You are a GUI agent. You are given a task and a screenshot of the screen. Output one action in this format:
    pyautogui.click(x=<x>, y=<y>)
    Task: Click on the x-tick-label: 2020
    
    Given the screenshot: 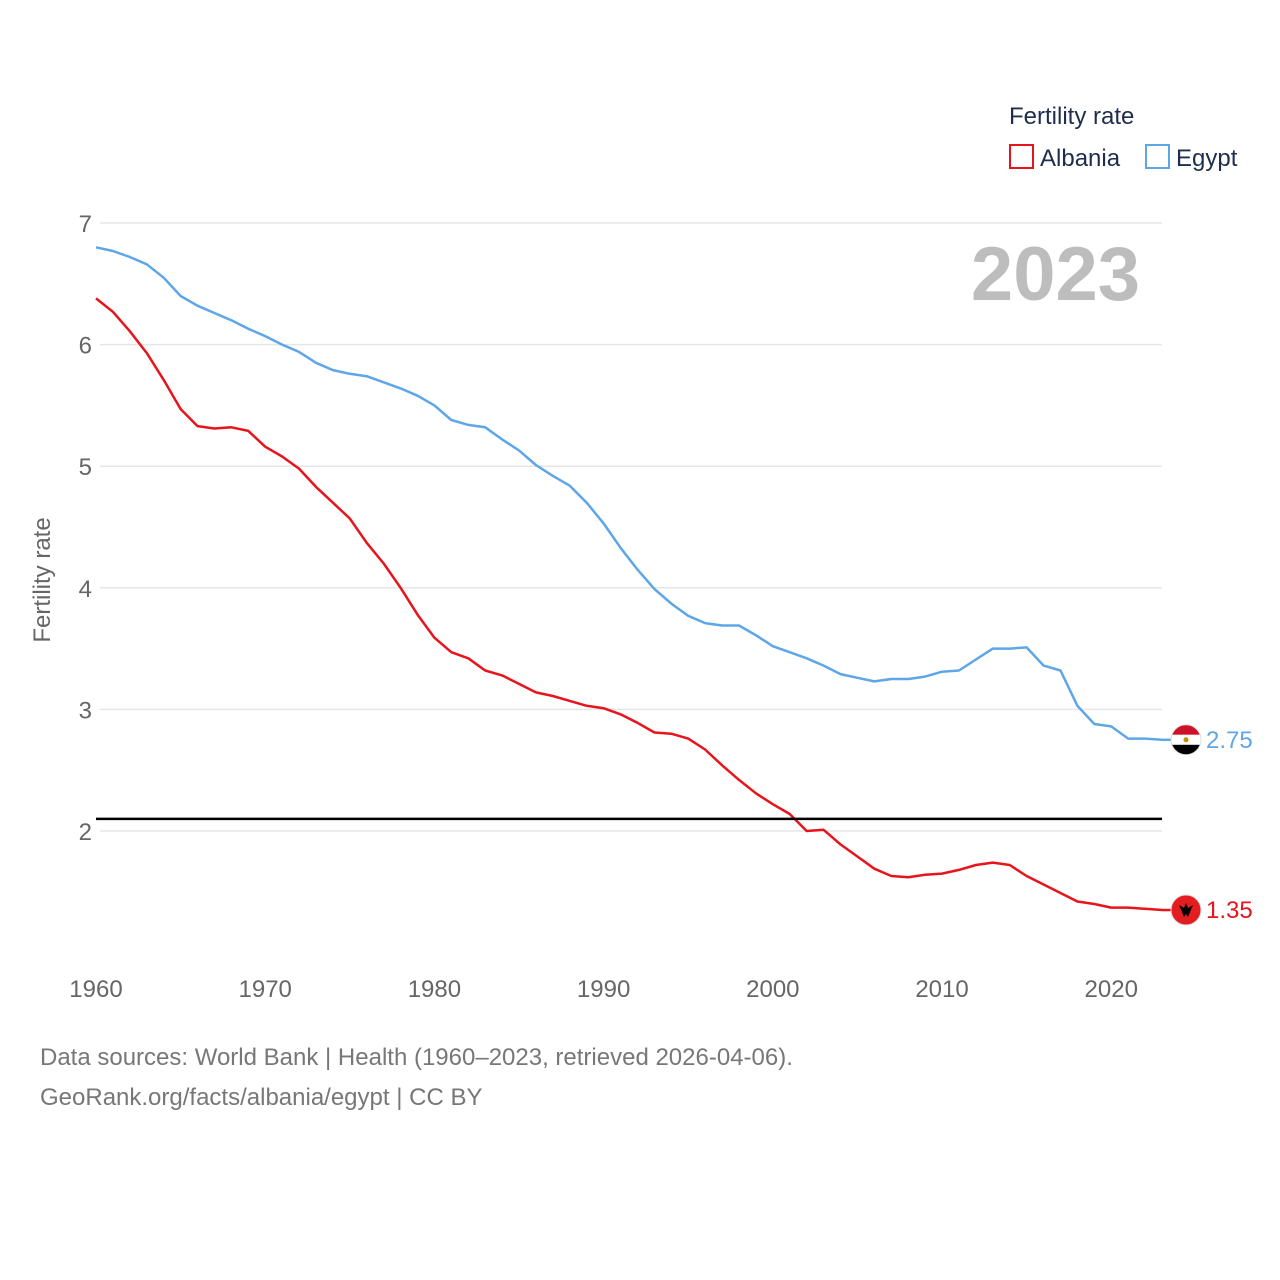 What is the action you would take?
    pyautogui.click(x=1111, y=989)
    